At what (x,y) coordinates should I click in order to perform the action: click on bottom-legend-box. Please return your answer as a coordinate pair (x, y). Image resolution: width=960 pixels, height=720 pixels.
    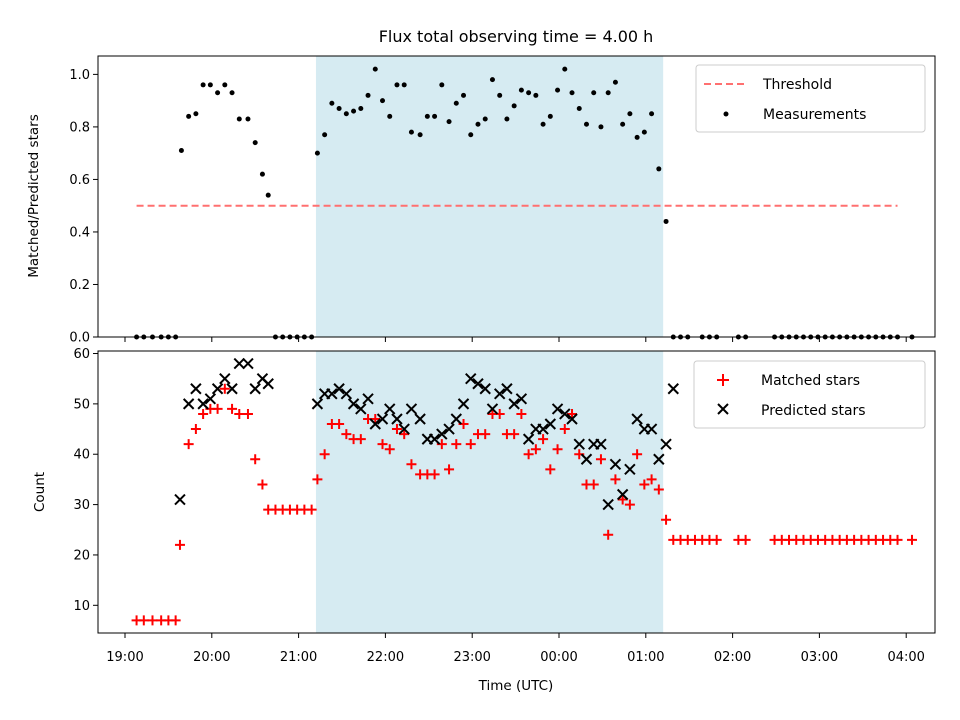
    Looking at the image, I should click on (809, 394).